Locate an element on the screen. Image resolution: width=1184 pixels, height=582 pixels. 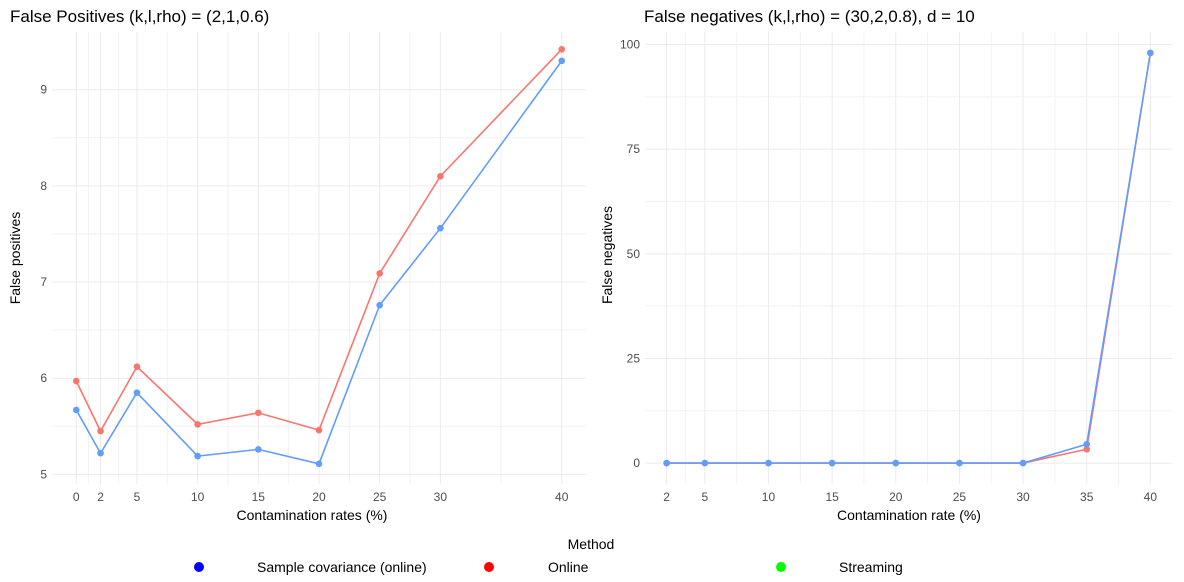
legend-item-sample-covariance: Sample covariance (online) is located at coordinates (310, 567).